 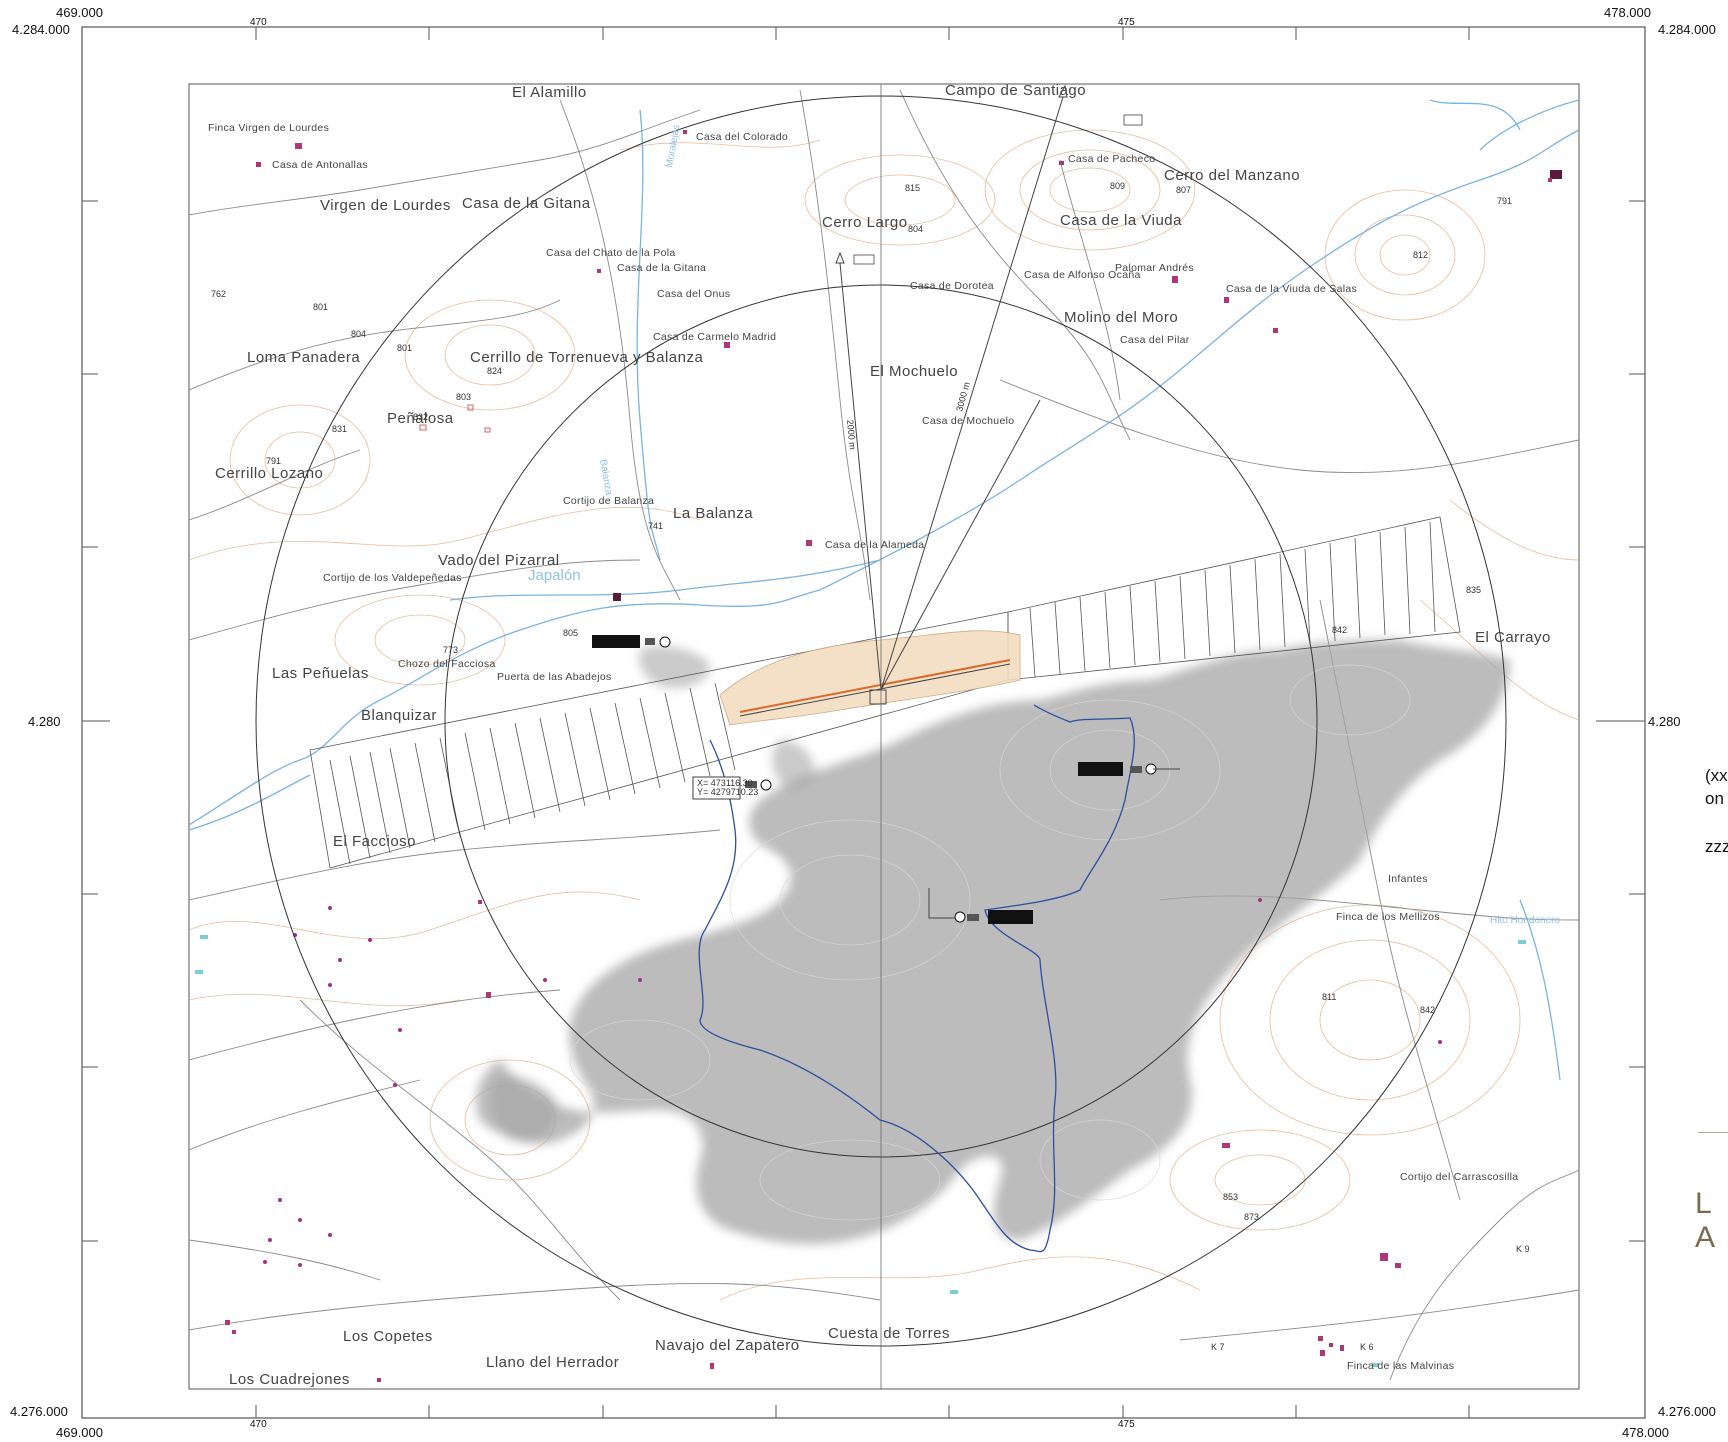 I want to click on svg-text: K 6, so click(x=1367, y=1347).